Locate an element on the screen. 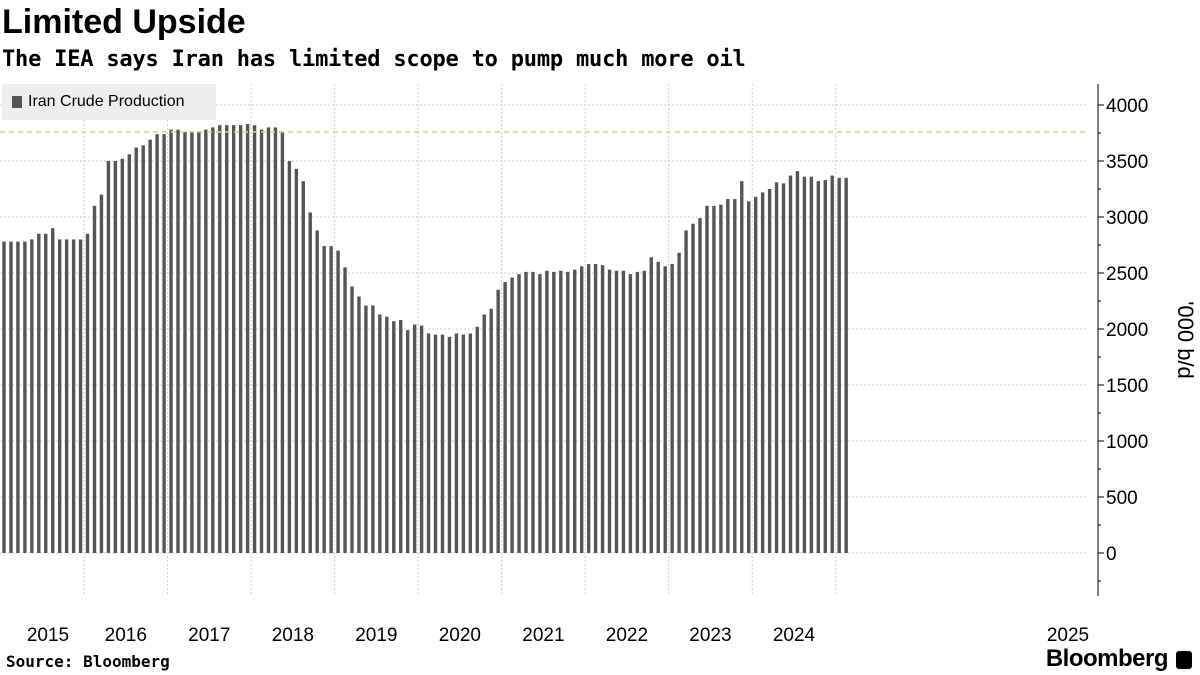 This screenshot has height=675, width=1200. legend-label: Iran Crude Production is located at coordinates (106, 101).